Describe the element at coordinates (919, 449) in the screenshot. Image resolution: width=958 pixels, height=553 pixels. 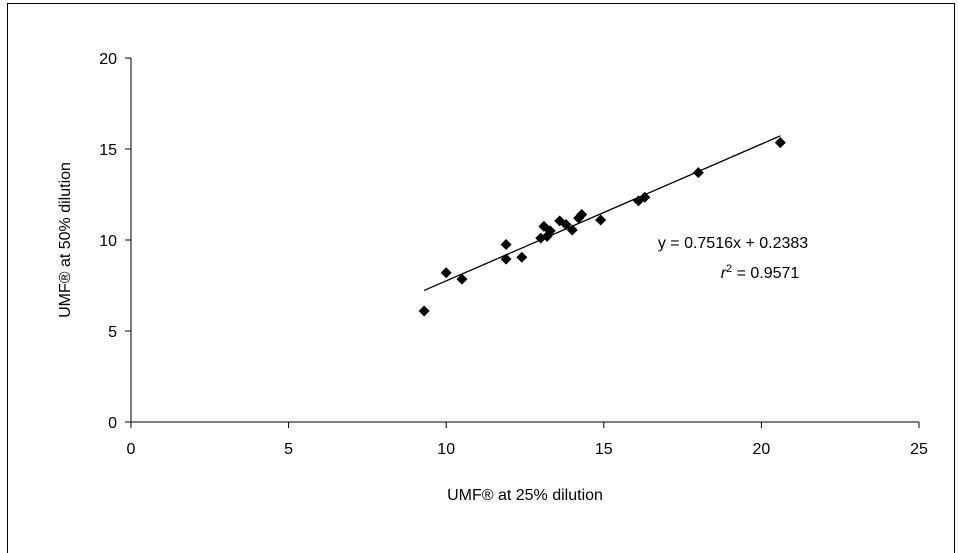
I see `x-tick-label: 25` at that location.